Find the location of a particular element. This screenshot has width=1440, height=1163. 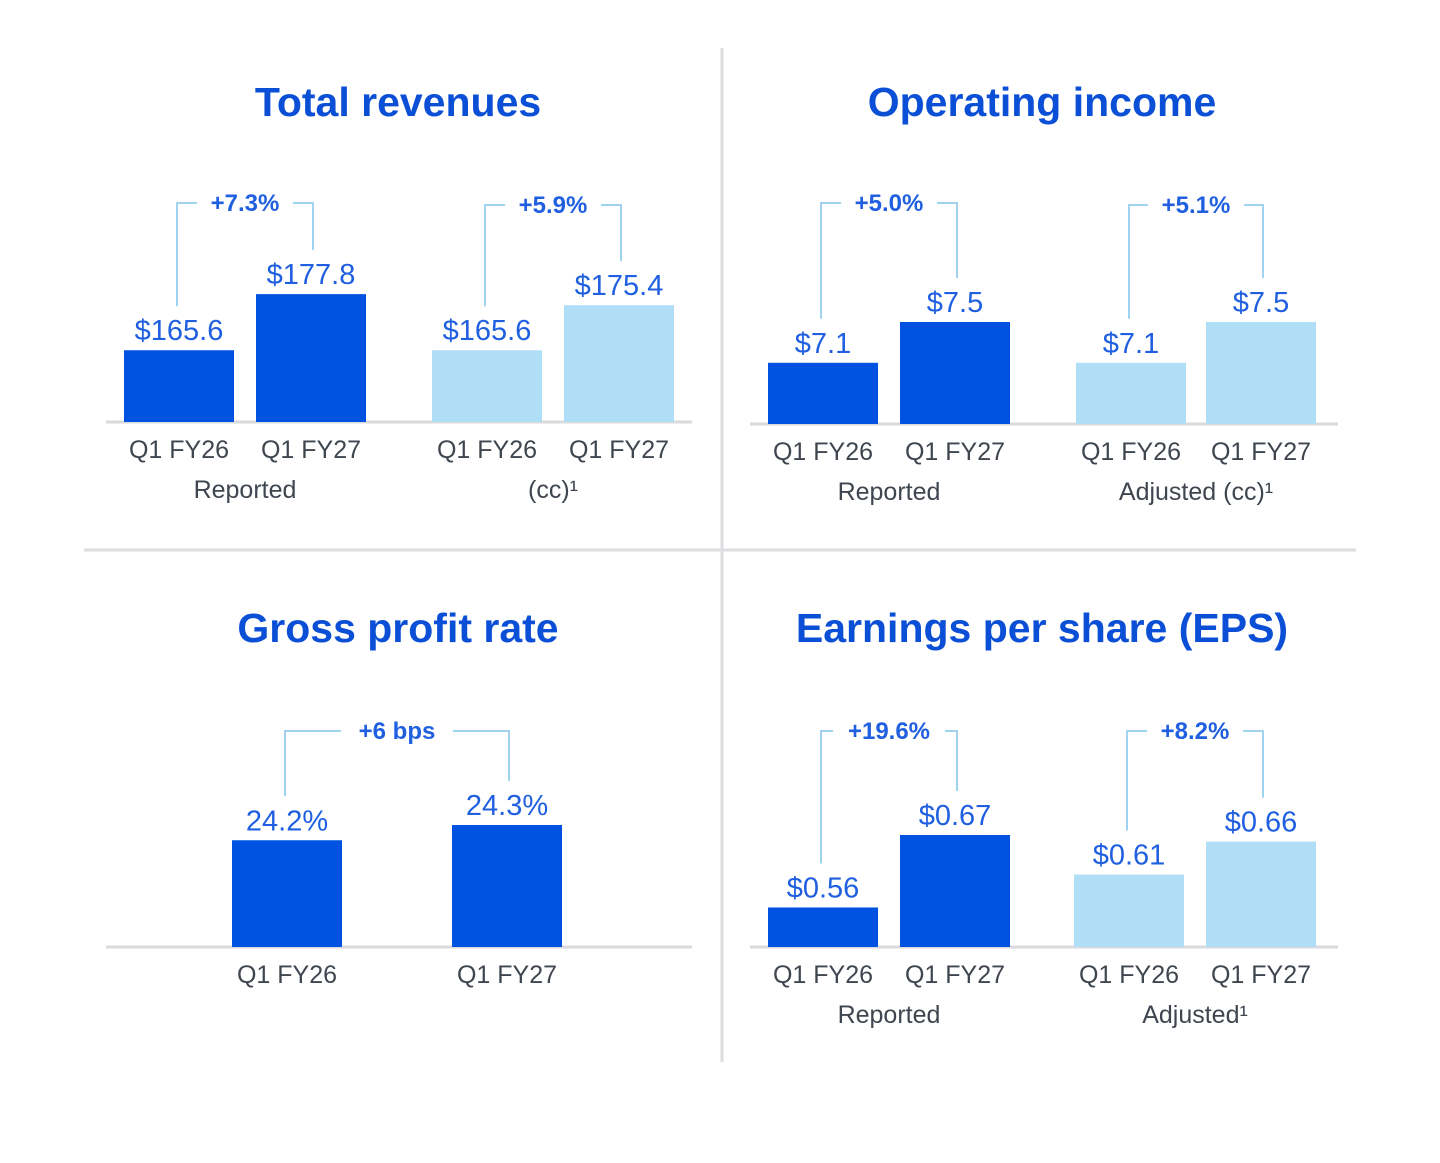

data-label: $0.61 is located at coordinates (1129, 856).